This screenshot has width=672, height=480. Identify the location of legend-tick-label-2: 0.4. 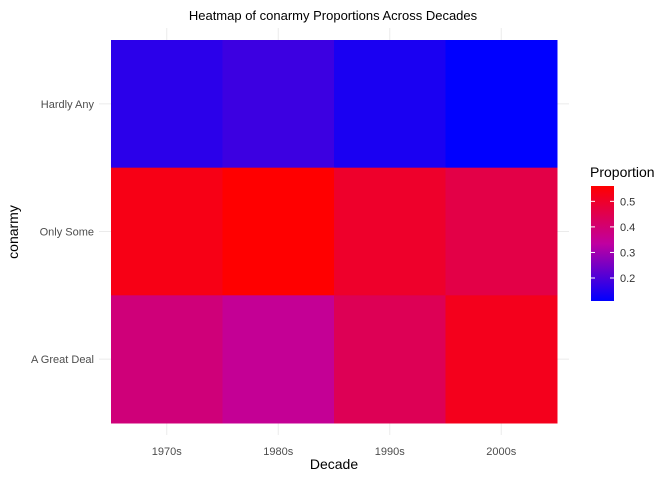
(627, 228).